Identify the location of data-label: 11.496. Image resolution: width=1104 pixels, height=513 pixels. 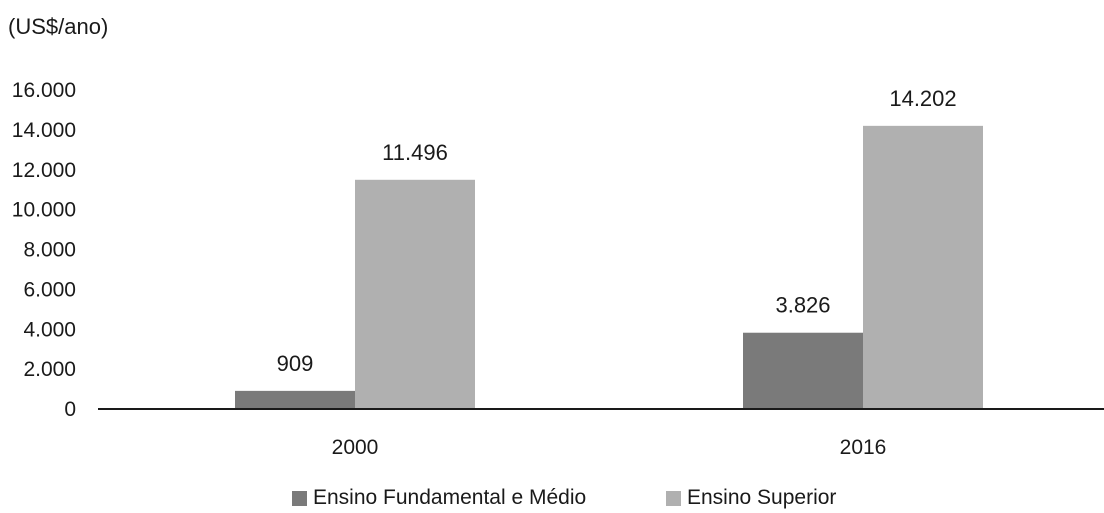
(415, 152).